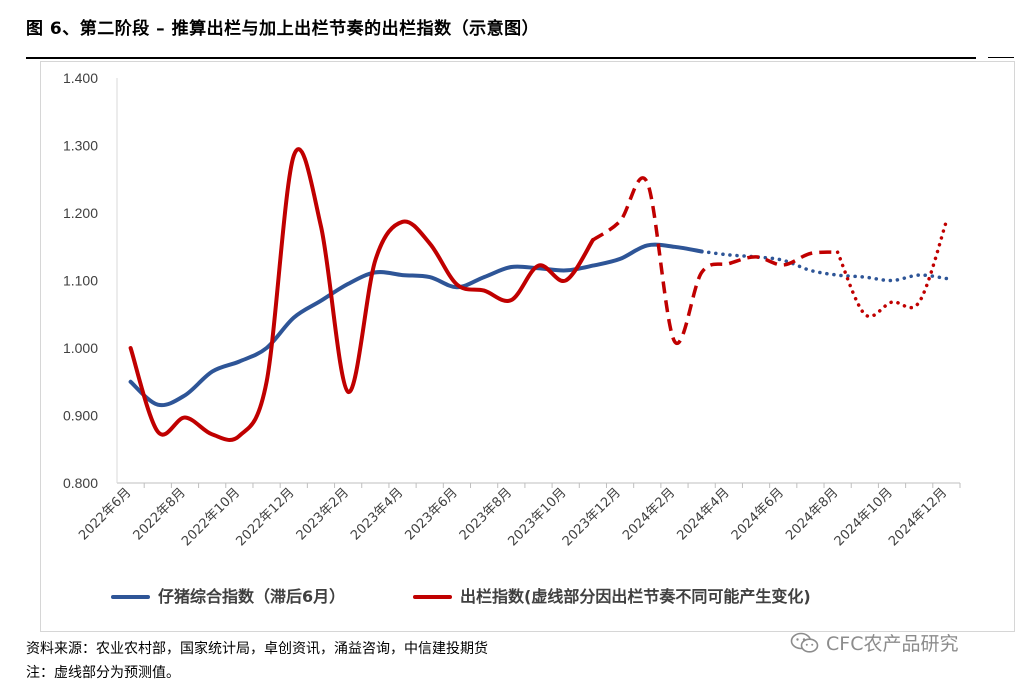 Image resolution: width=1035 pixels, height=686 pixels. I want to click on x-tick-label: 2023年8月, so click(486, 514).